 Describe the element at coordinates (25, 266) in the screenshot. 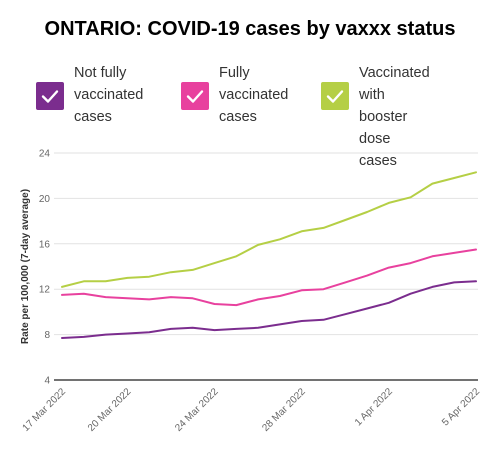

I see `y-axis-label: Rate per 100,000 (7-day average)` at that location.